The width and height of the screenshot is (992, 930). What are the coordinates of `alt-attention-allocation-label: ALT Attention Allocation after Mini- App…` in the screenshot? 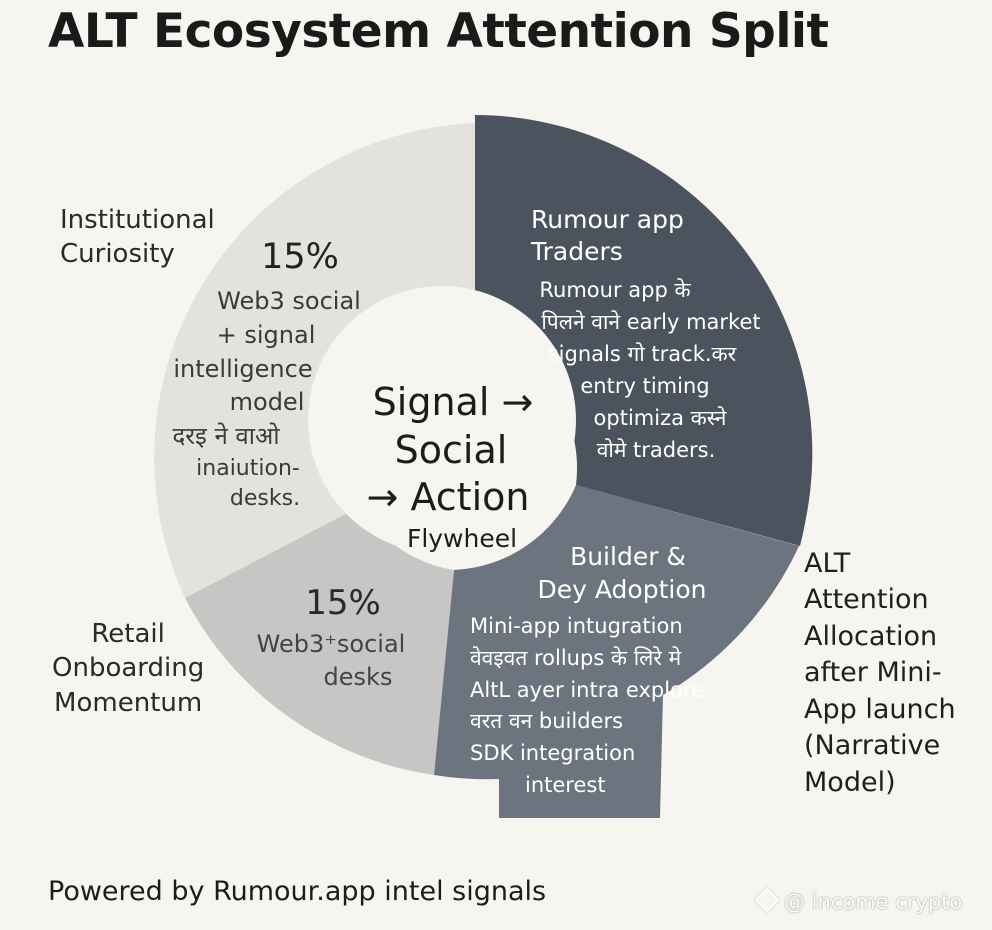 It's located at (880, 673).